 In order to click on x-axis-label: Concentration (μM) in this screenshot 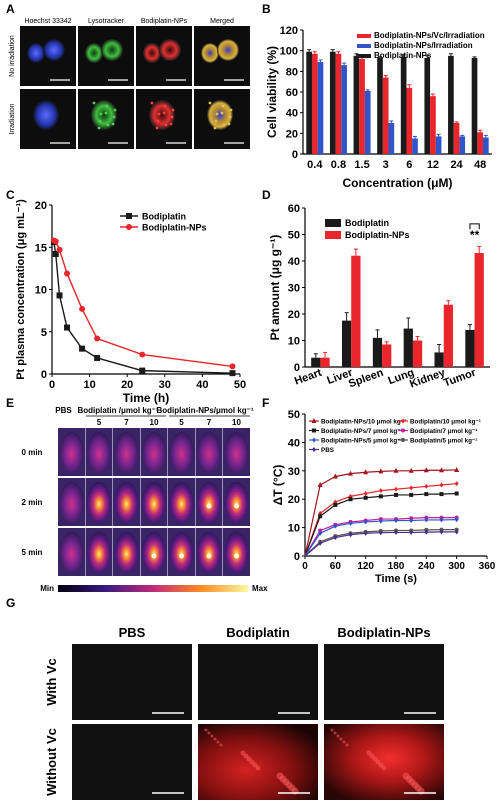, I will do `click(398, 183)`.